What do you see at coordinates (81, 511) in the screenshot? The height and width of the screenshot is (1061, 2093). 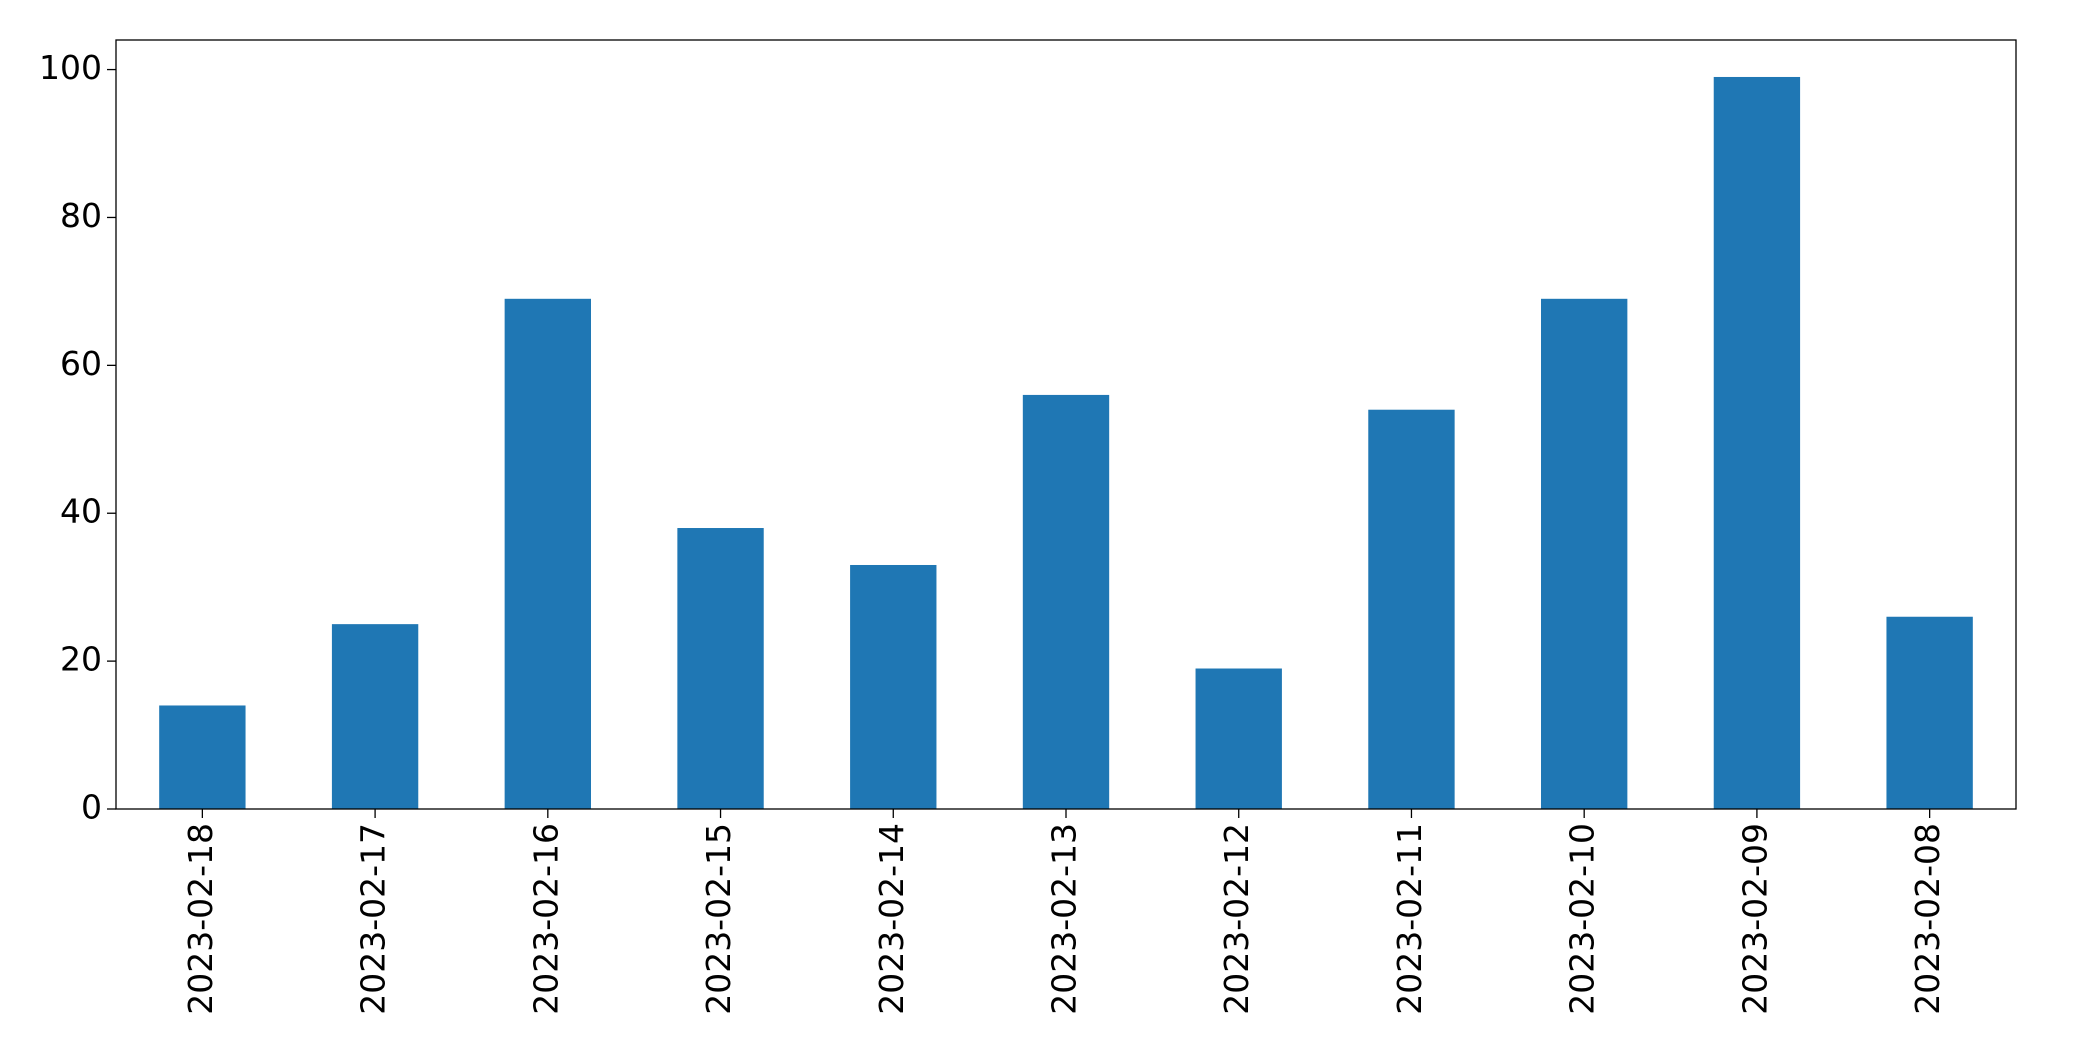 I see `y-tick-label: 40` at bounding box center [81, 511].